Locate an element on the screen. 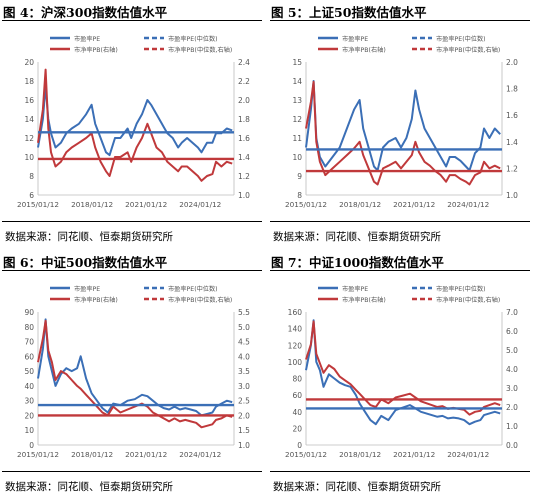 The width and height of the screenshot is (536, 500). y-left-tick-label: 90 is located at coordinates (29, 312).